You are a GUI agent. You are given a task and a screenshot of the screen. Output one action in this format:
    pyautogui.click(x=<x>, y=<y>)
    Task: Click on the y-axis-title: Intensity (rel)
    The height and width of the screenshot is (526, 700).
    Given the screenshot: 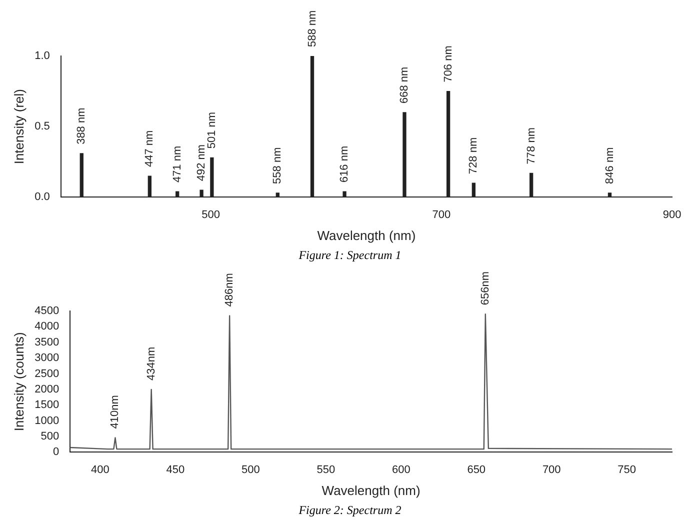 What is the action you would take?
    pyautogui.click(x=18, y=126)
    